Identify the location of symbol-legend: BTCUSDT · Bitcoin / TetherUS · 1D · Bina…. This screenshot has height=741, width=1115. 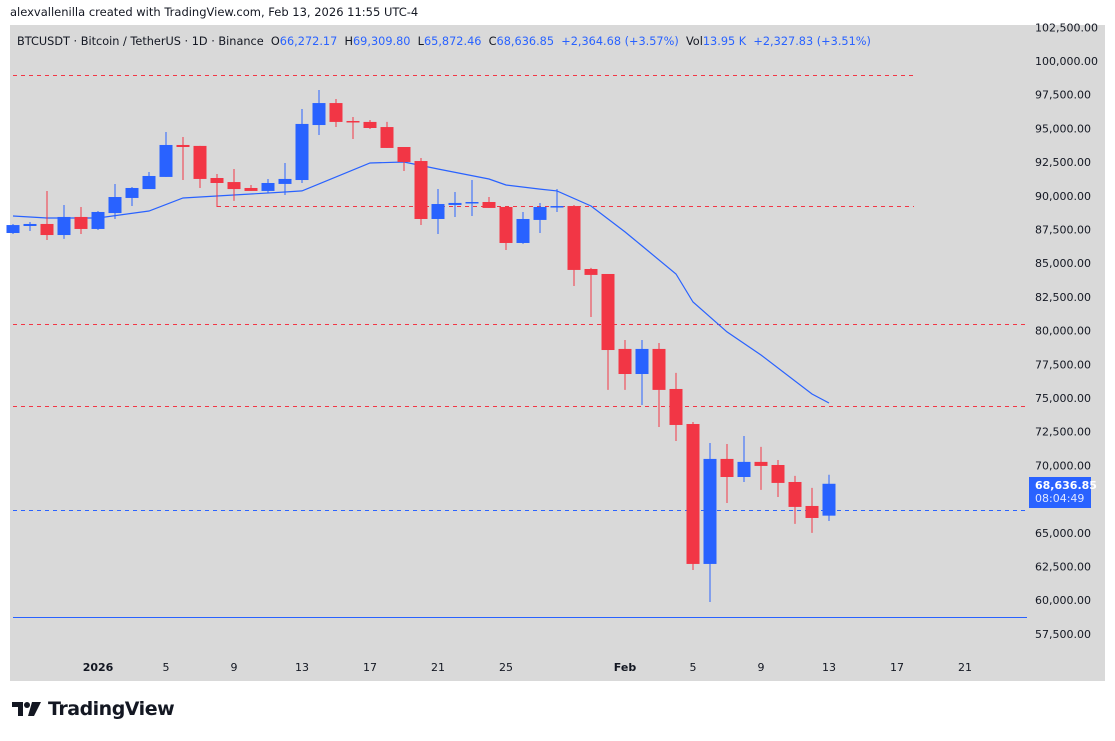
(444, 41).